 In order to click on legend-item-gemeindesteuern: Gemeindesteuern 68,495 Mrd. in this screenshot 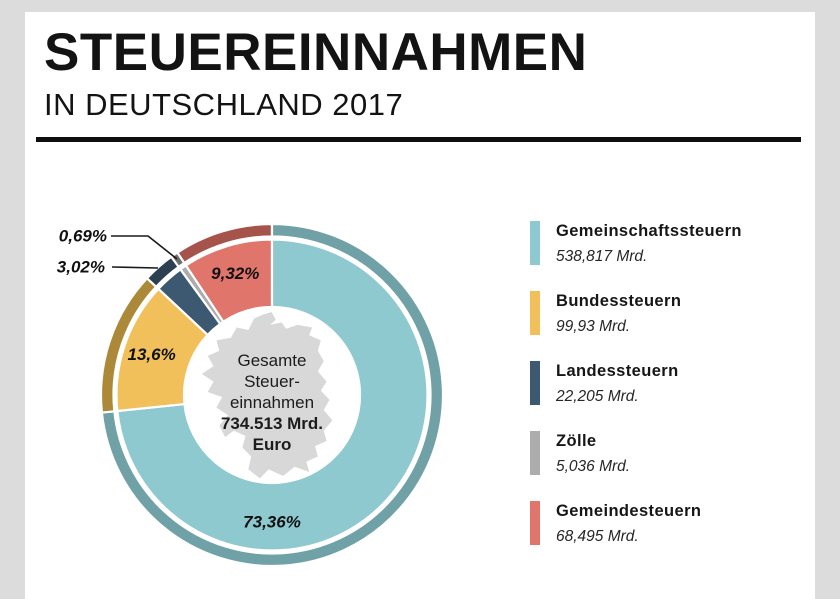, I will do `click(636, 523)`.